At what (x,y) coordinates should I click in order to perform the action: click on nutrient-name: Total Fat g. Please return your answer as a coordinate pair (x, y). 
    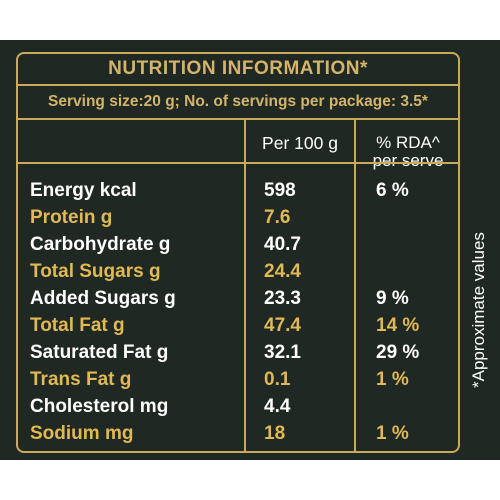
    Looking at the image, I should click on (77, 325).